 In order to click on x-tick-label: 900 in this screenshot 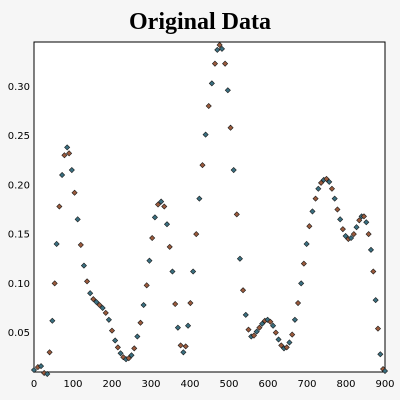, I will do `click(384, 384)`.